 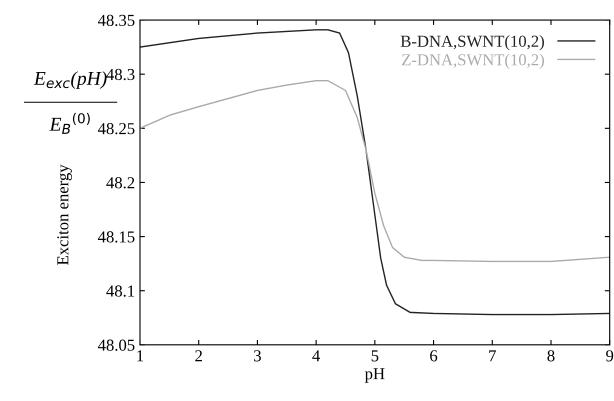 What do you see at coordinates (120, 74) in the screenshot?
I see `y-tick-label: 48.3` at bounding box center [120, 74].